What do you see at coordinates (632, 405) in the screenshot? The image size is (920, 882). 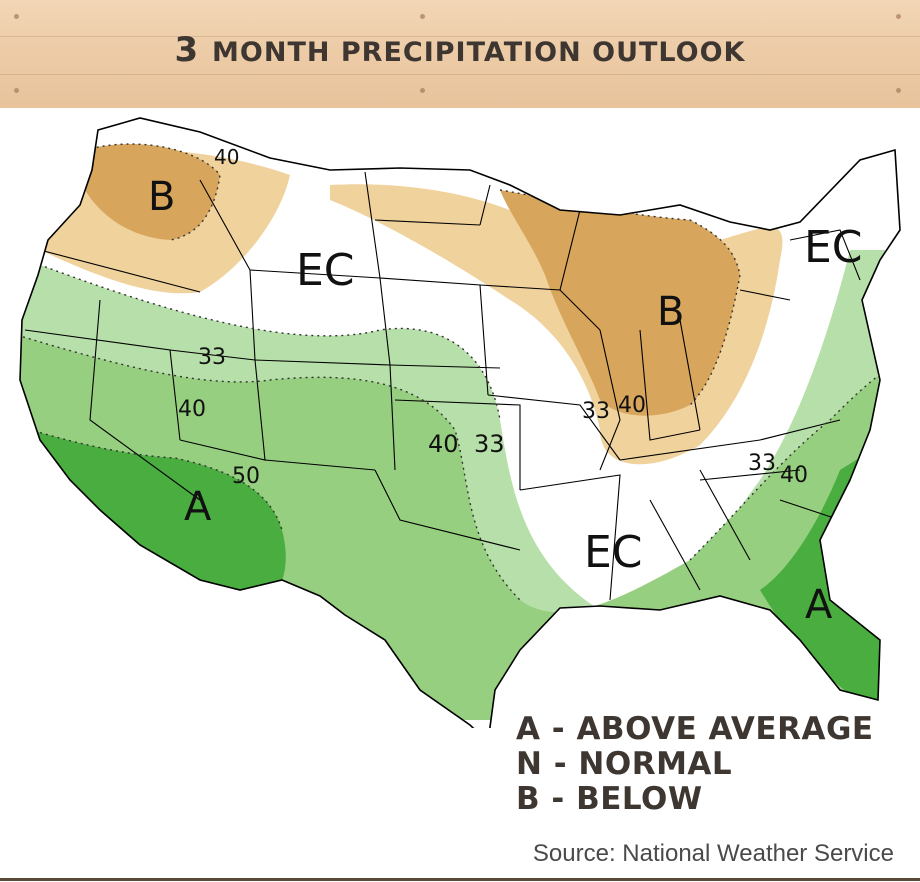 I see `mw-40-label: 40` at bounding box center [632, 405].